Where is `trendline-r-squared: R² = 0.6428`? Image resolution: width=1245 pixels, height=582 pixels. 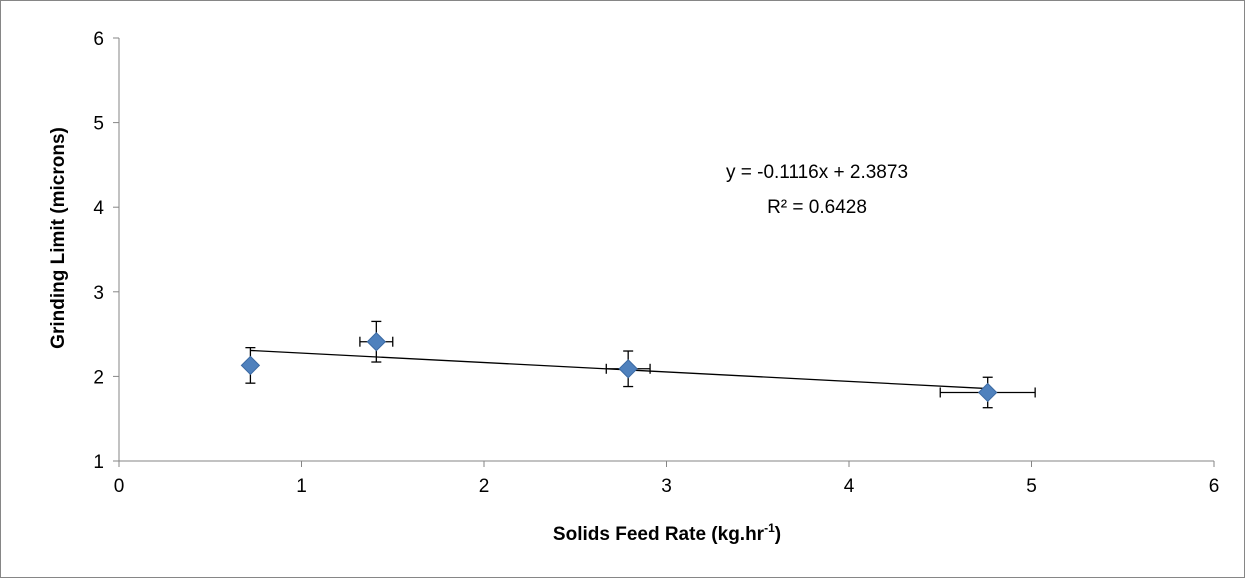 trendline-r-squared: R² = 0.6428 is located at coordinates (817, 207).